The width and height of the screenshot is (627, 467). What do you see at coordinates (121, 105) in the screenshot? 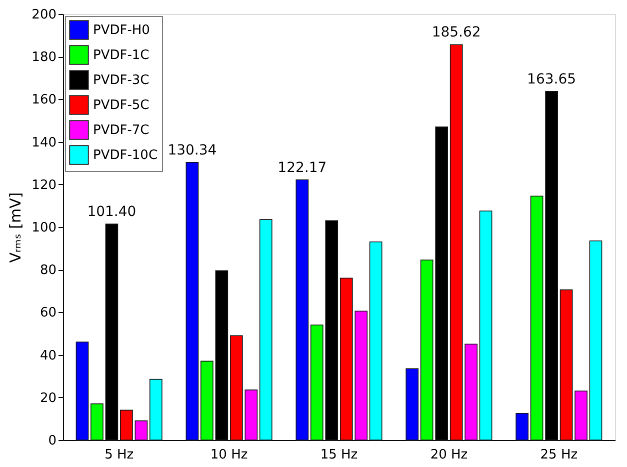
I see `legend-label: PVDF-5C` at bounding box center [121, 105].